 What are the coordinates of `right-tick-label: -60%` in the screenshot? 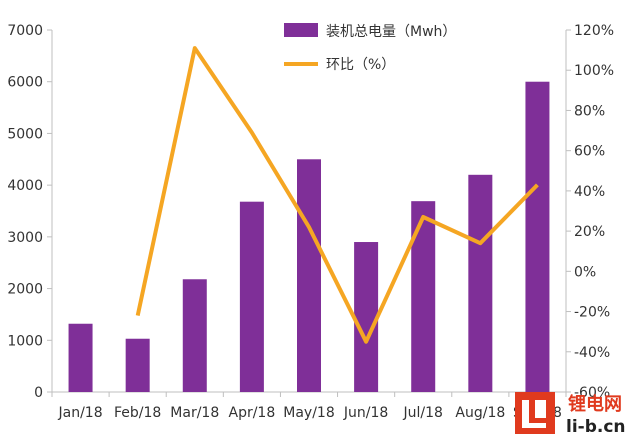 It's located at (592, 393).